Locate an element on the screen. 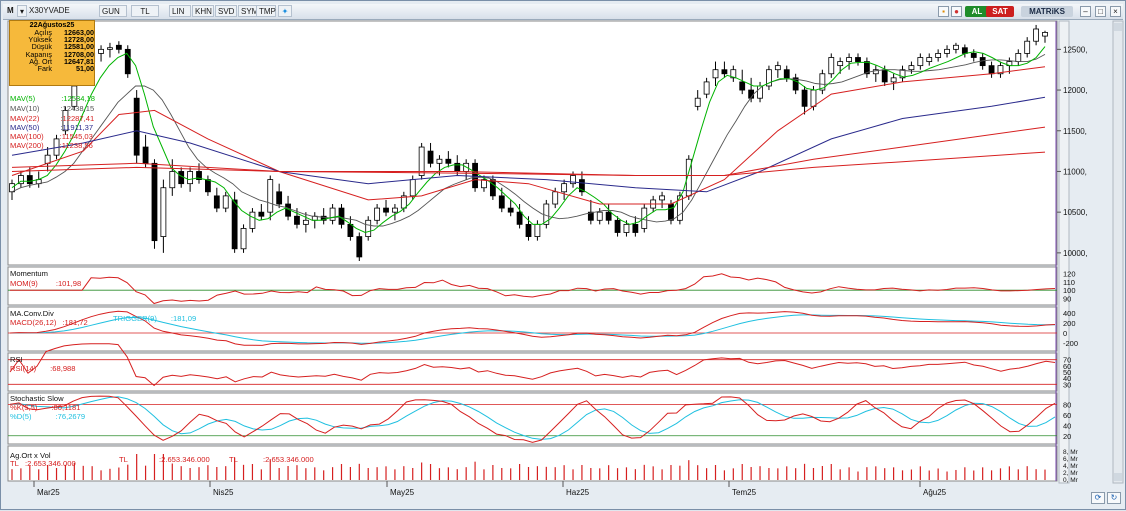 The height and width of the screenshot is (511, 1126). sell-button: SAT is located at coordinates (1000, 11).